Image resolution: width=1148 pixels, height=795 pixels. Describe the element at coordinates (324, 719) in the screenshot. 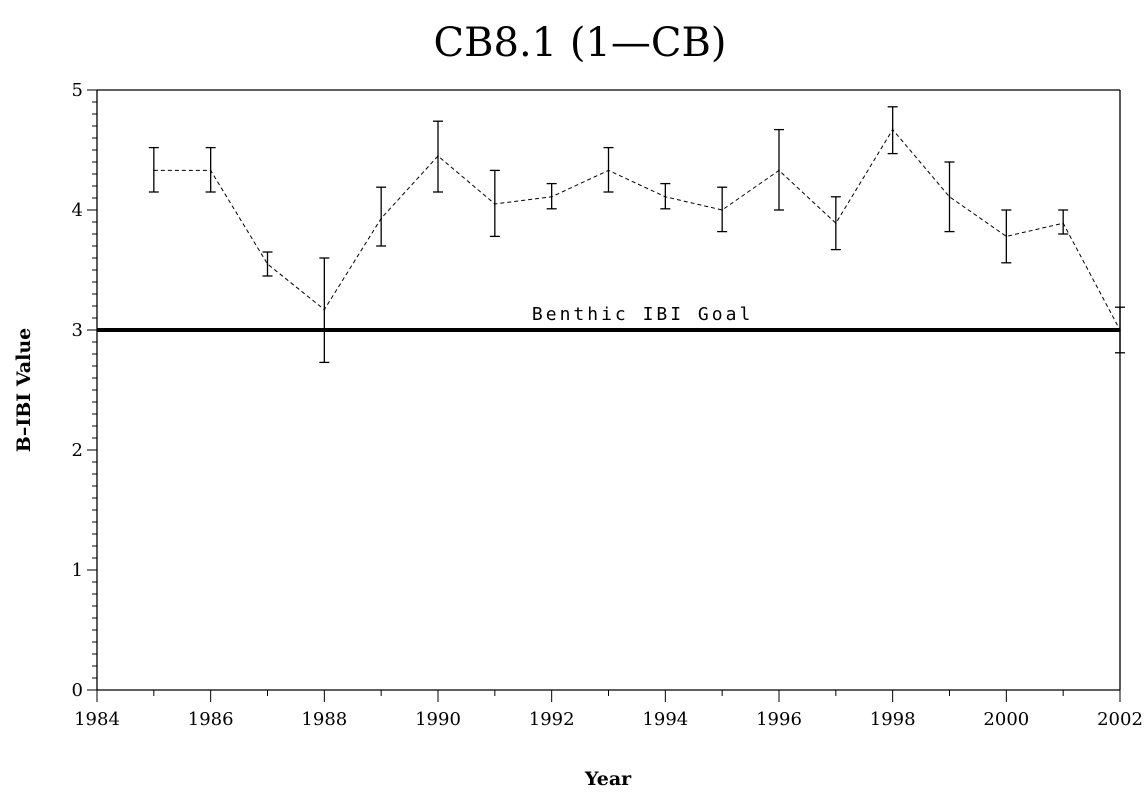

I see `x-tick-label: 1988` at that location.